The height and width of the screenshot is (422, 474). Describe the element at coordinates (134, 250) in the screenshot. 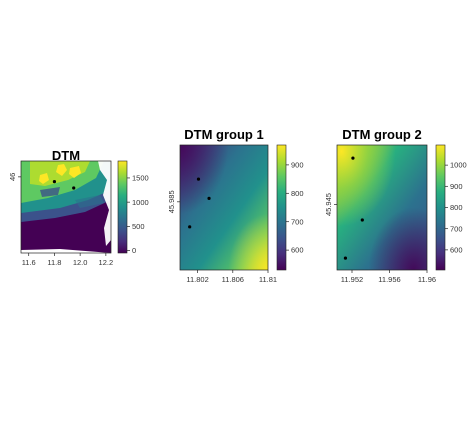

I see `legend-tick-label: 0` at that location.